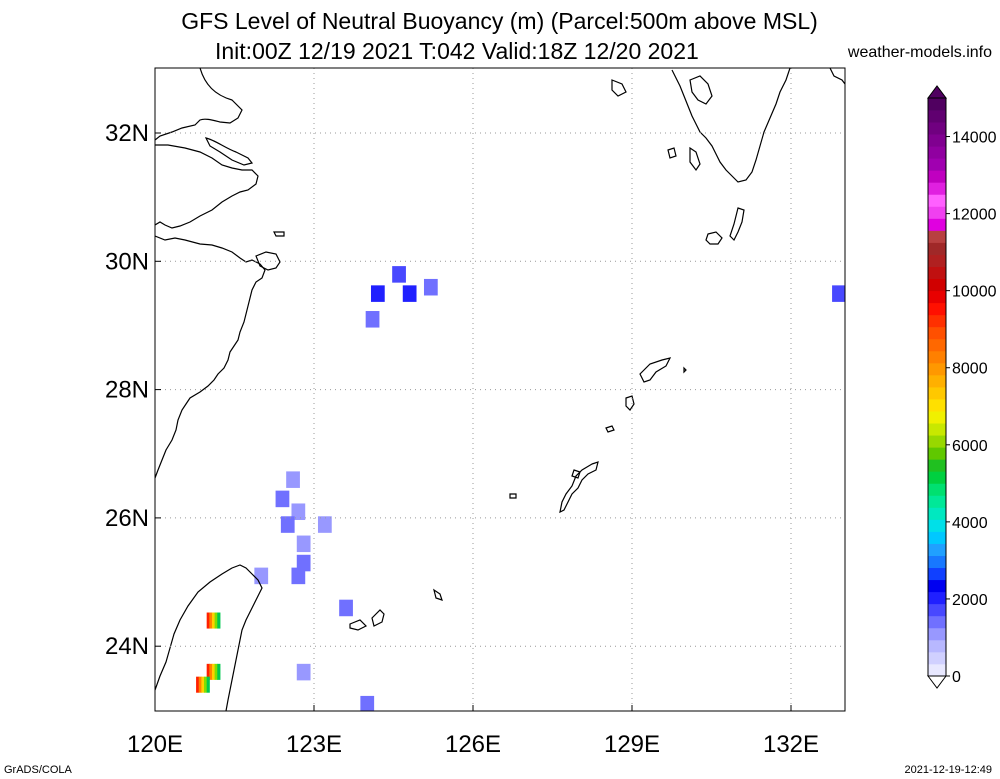  Describe the element at coordinates (974, 292) in the screenshot. I see `colorbar-label: 10000` at that location.